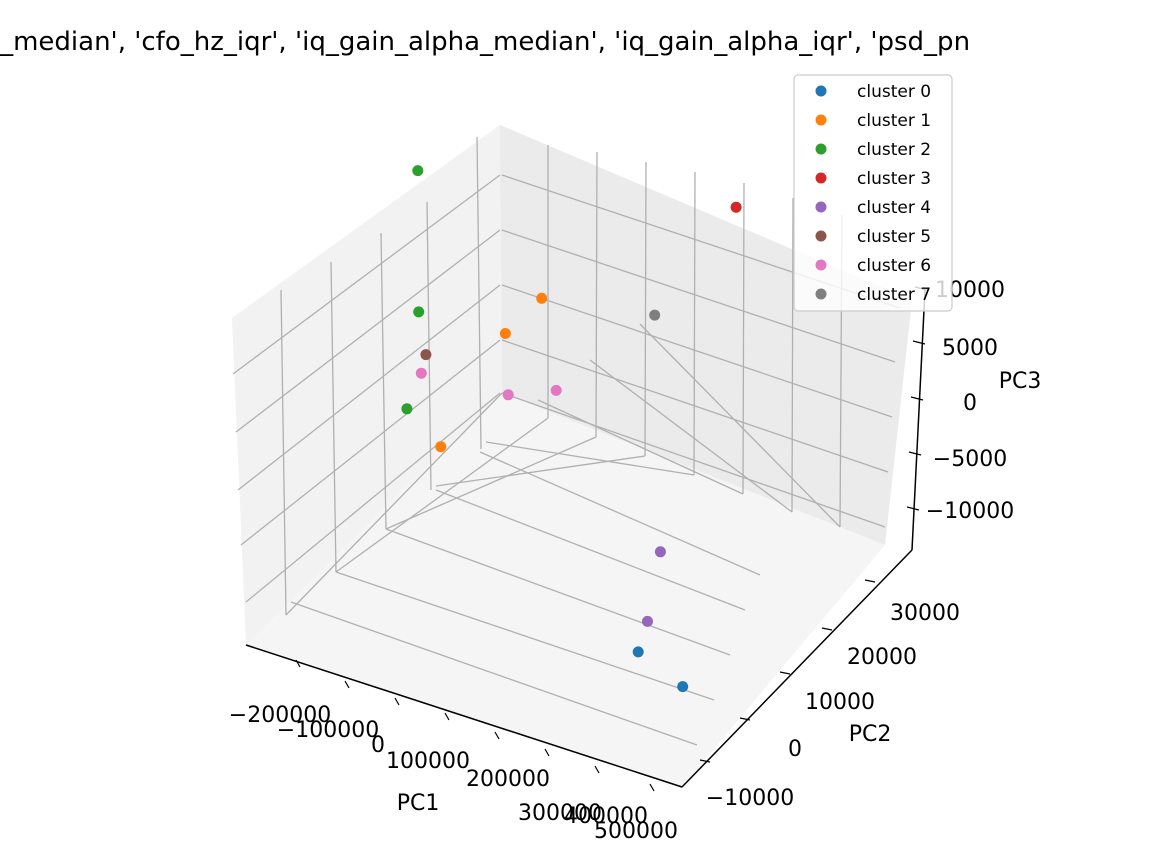 The width and height of the screenshot is (1152, 864). I want to click on y-axis-label: PC2, so click(870, 734).